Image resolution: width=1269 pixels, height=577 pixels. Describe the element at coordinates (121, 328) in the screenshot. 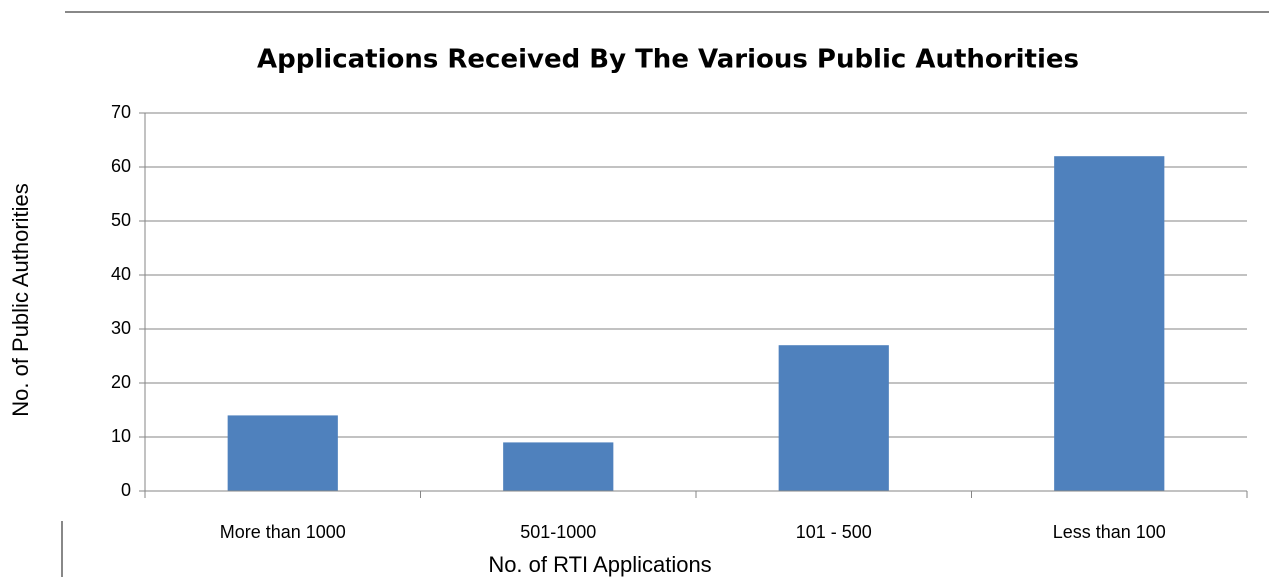

I see `y-tick-label: 30` at that location.